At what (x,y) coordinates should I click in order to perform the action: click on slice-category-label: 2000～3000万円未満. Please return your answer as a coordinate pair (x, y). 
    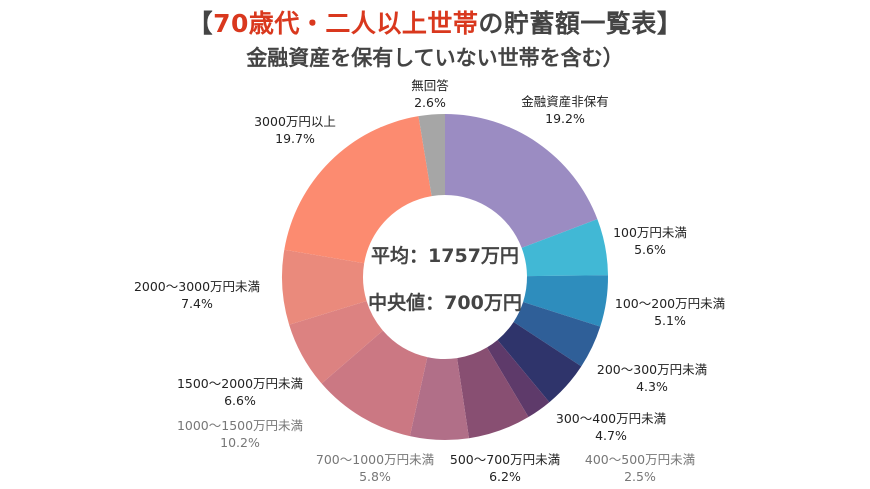
    Looking at the image, I should click on (197, 286).